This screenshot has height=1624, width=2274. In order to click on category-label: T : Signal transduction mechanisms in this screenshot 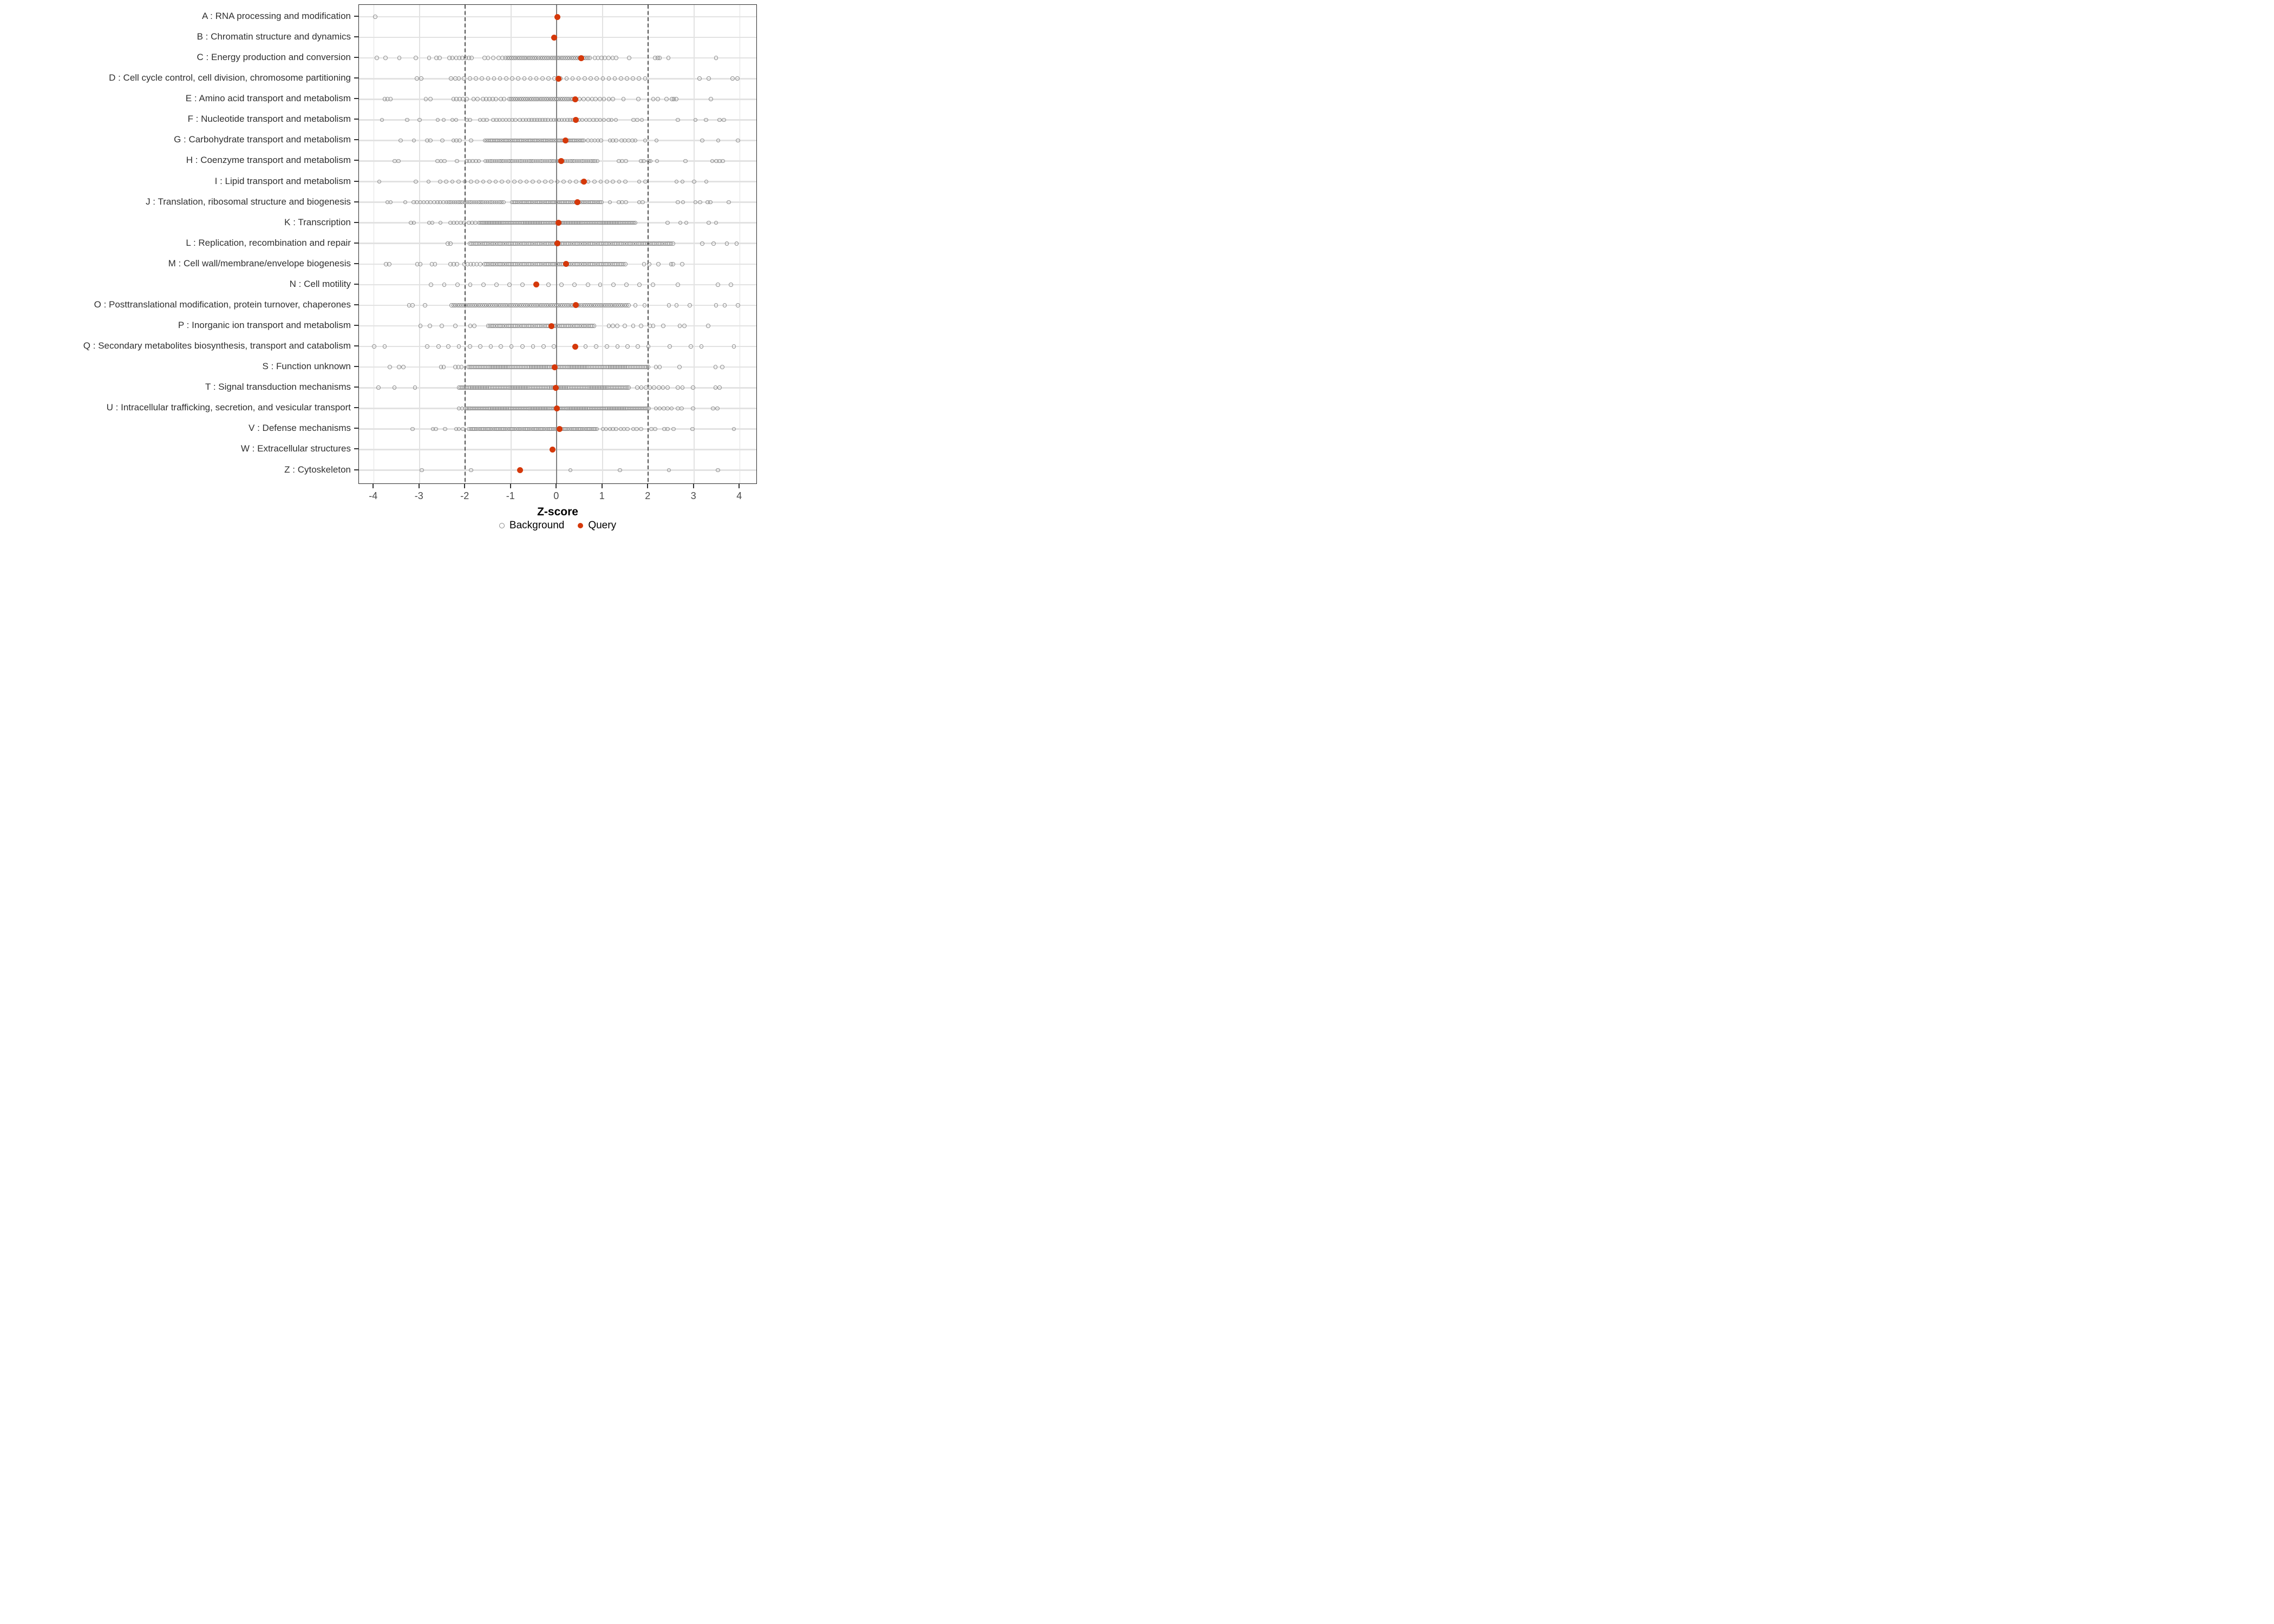, I will do `click(278, 387)`.